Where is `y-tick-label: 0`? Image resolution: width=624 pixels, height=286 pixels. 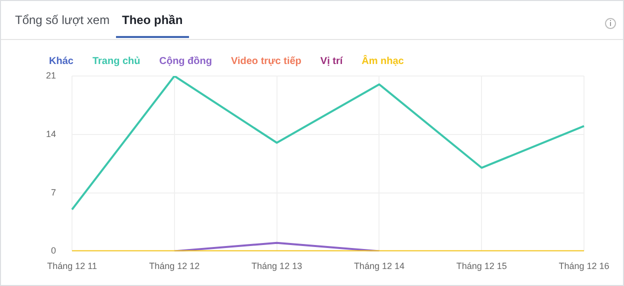
y-tick-label: 0 is located at coordinates (53, 251).